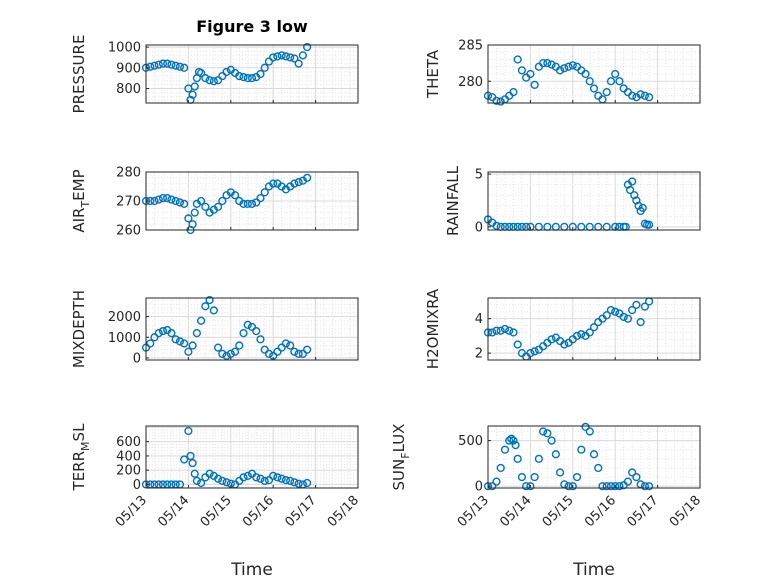 Image resolution: width=778 pixels, height=583 pixels. Describe the element at coordinates (473, 511) in the screenshot. I see `x-tick-label: 05/13` at that location.